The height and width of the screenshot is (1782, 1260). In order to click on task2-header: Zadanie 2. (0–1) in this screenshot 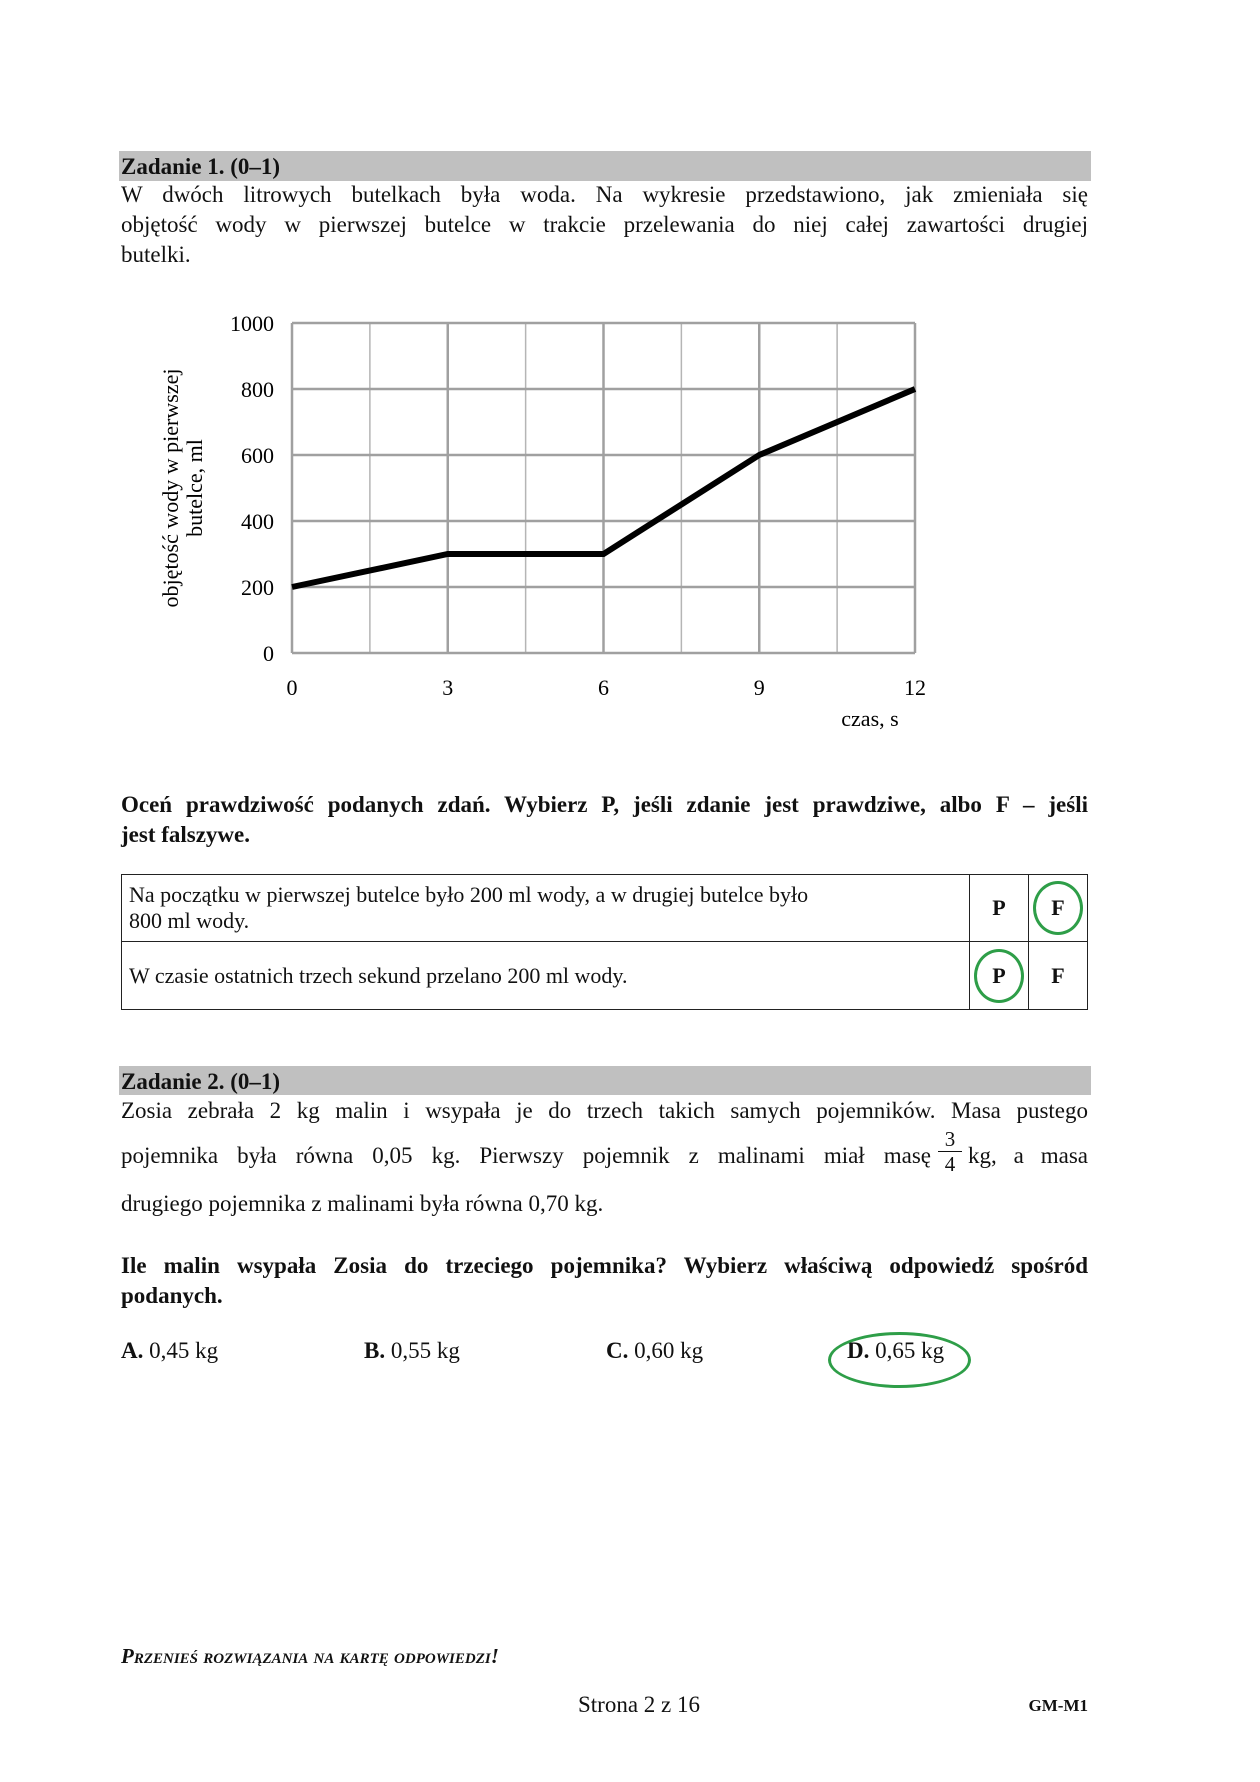, I will do `click(605, 1080)`.